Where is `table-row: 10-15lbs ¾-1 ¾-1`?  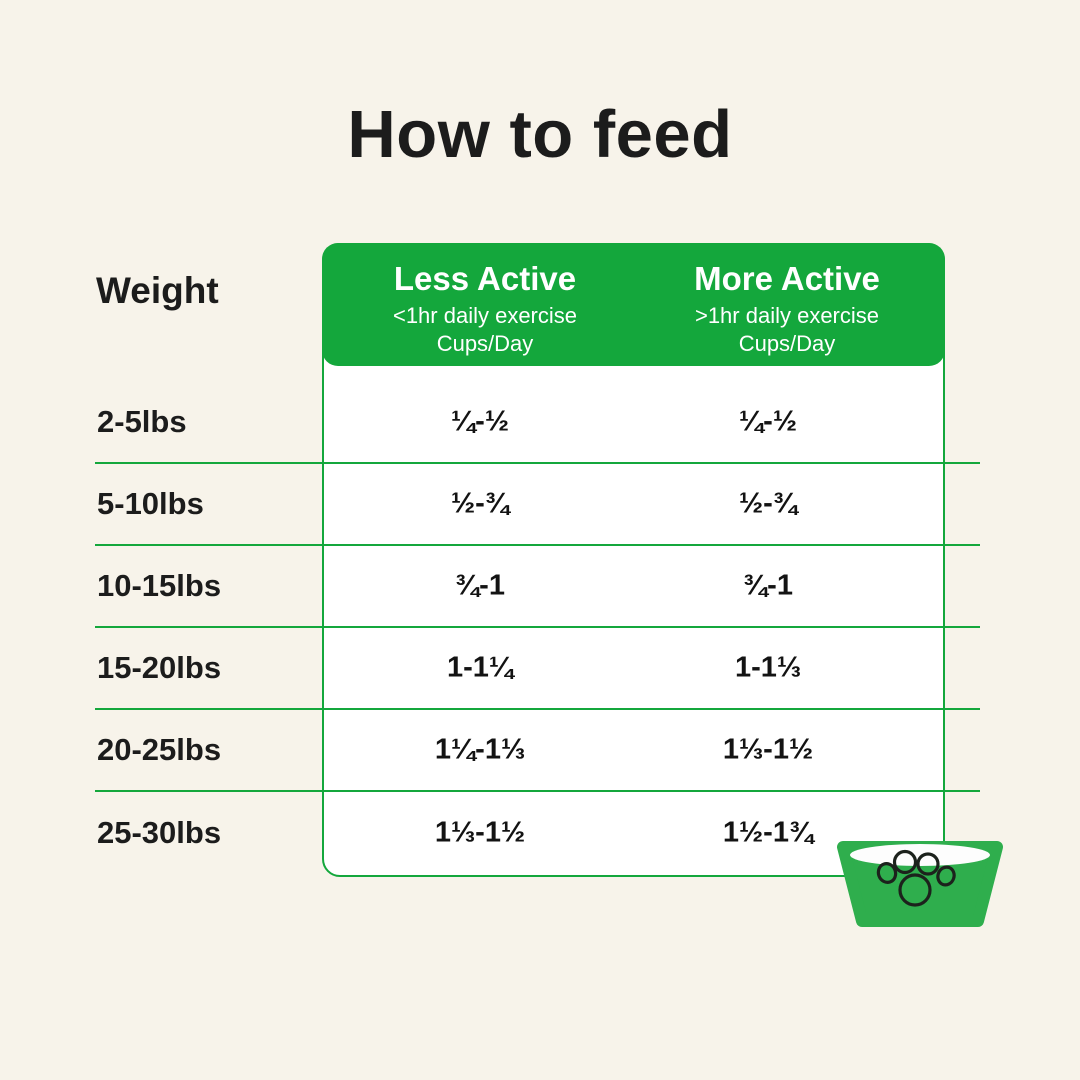
table-row: 10-15lbs ¾-1 ¾-1 is located at coordinates (537, 587).